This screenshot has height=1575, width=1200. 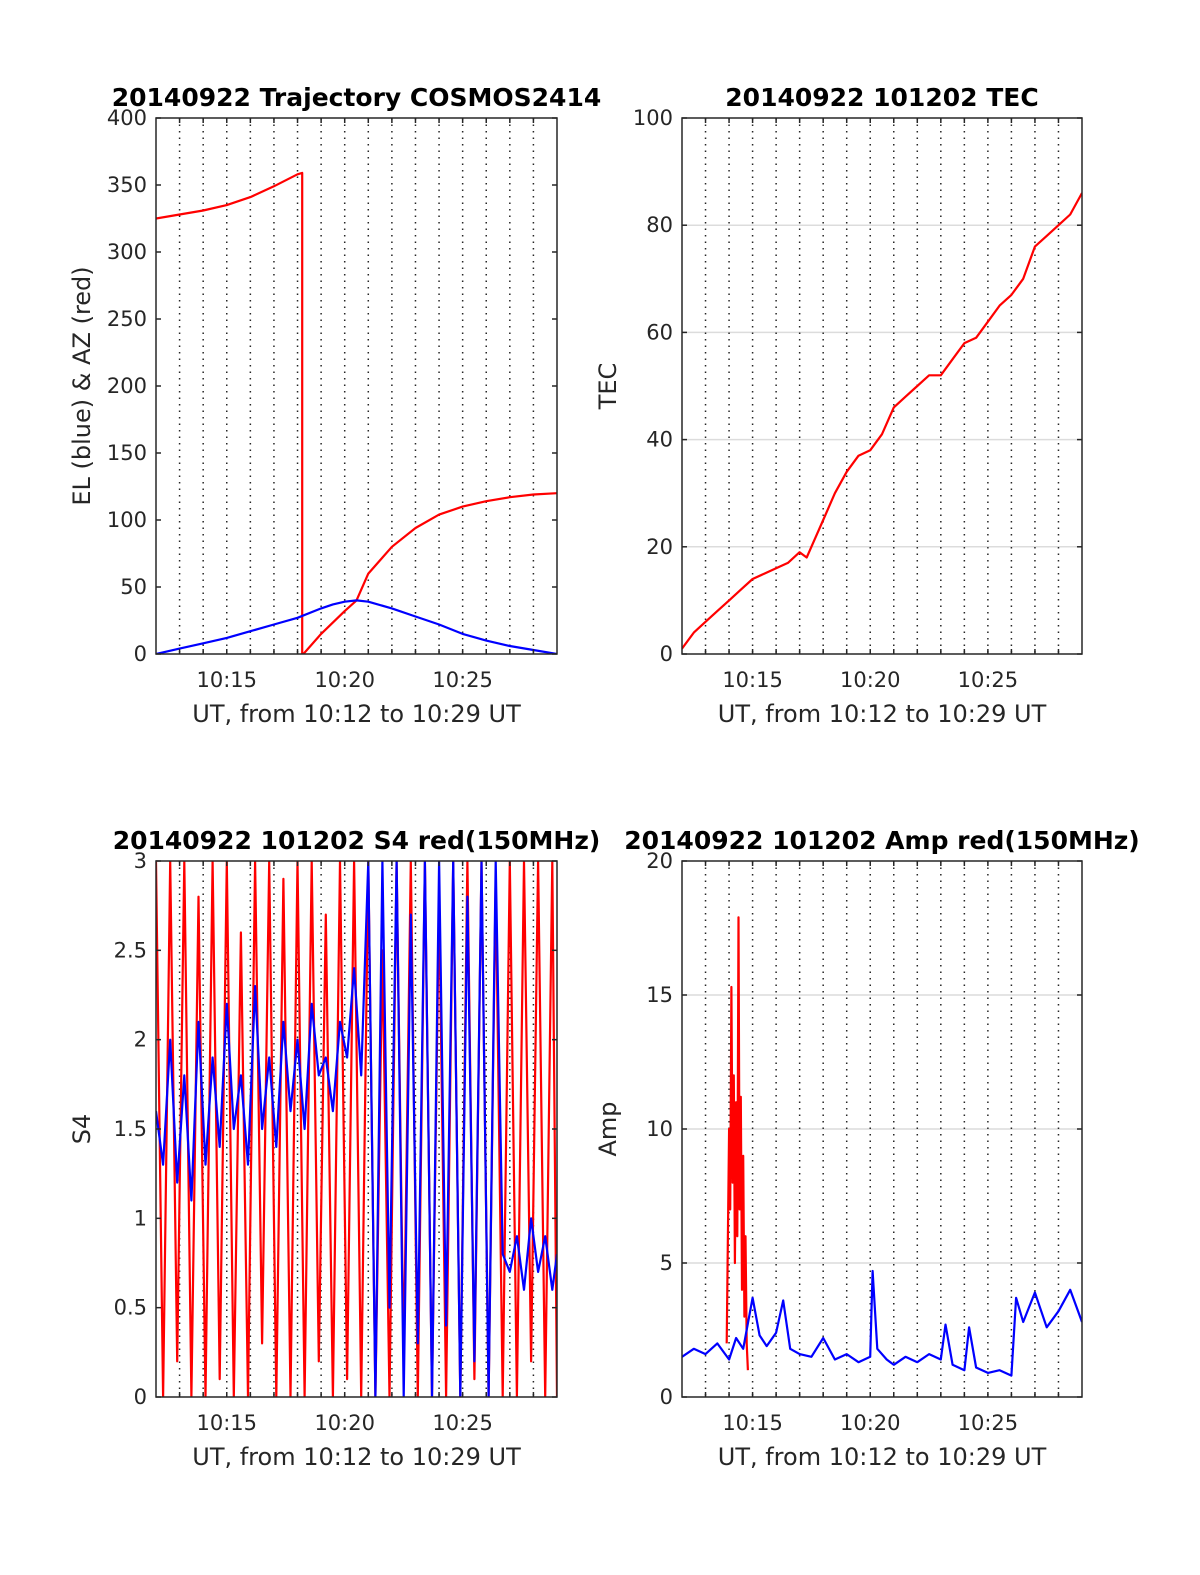 I want to click on y-axis-label: TEC, so click(x=608, y=387).